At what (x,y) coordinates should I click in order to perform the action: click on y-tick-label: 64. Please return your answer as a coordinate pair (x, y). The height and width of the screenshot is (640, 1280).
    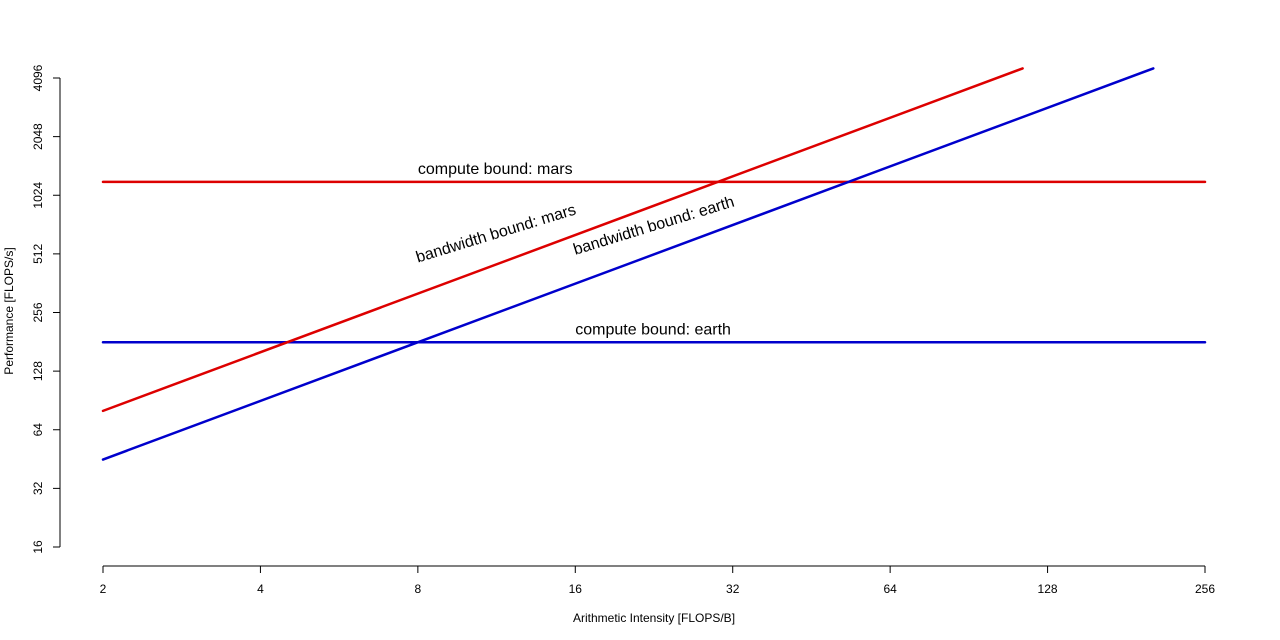
    Looking at the image, I should click on (38, 430).